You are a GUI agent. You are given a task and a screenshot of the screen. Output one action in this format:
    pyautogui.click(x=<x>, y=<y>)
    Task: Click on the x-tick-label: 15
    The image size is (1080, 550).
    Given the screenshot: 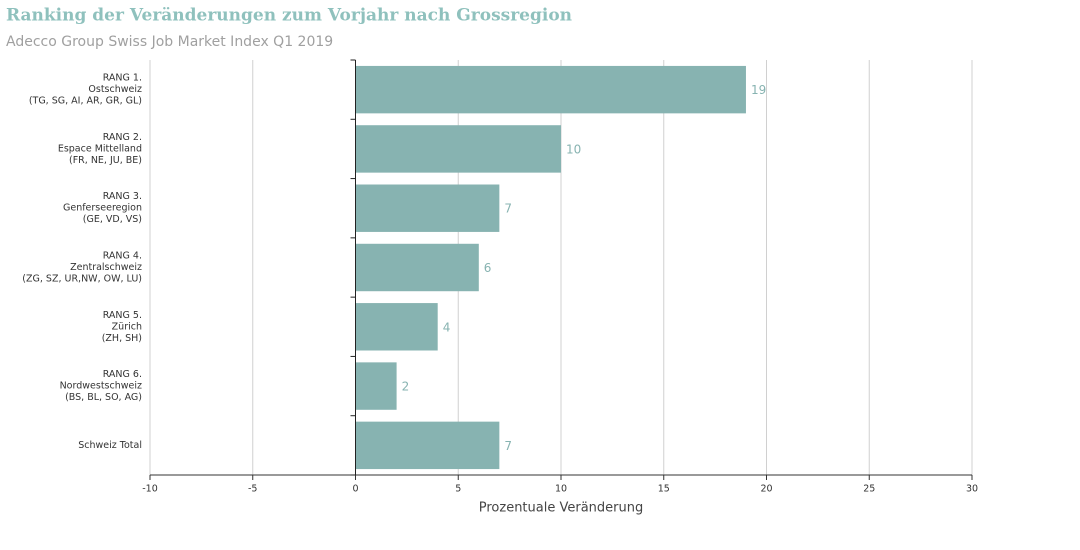 What is the action you would take?
    pyautogui.click(x=664, y=489)
    